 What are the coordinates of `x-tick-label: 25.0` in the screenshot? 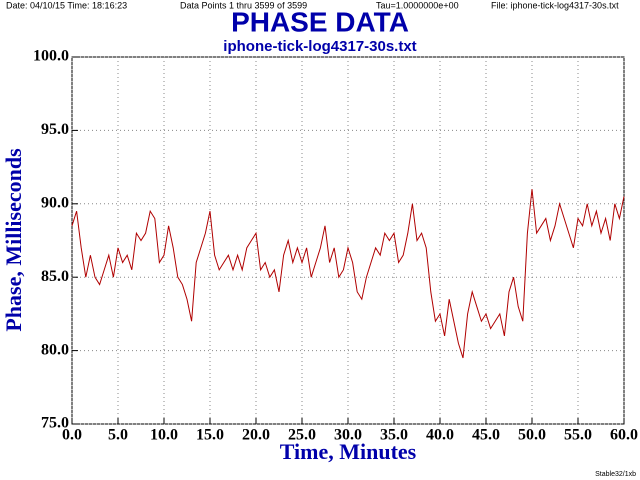 It's located at (302, 435).